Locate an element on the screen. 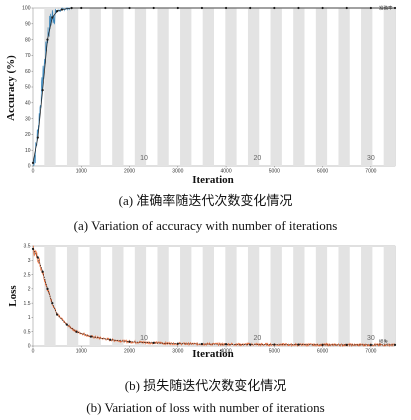 This screenshot has width=411, height=420. x-tick-label: 3000 is located at coordinates (177, 352).